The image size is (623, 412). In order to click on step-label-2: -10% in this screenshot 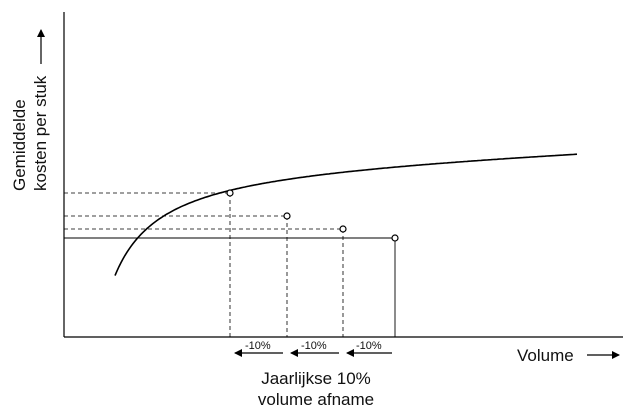, I will do `click(314, 346)`.